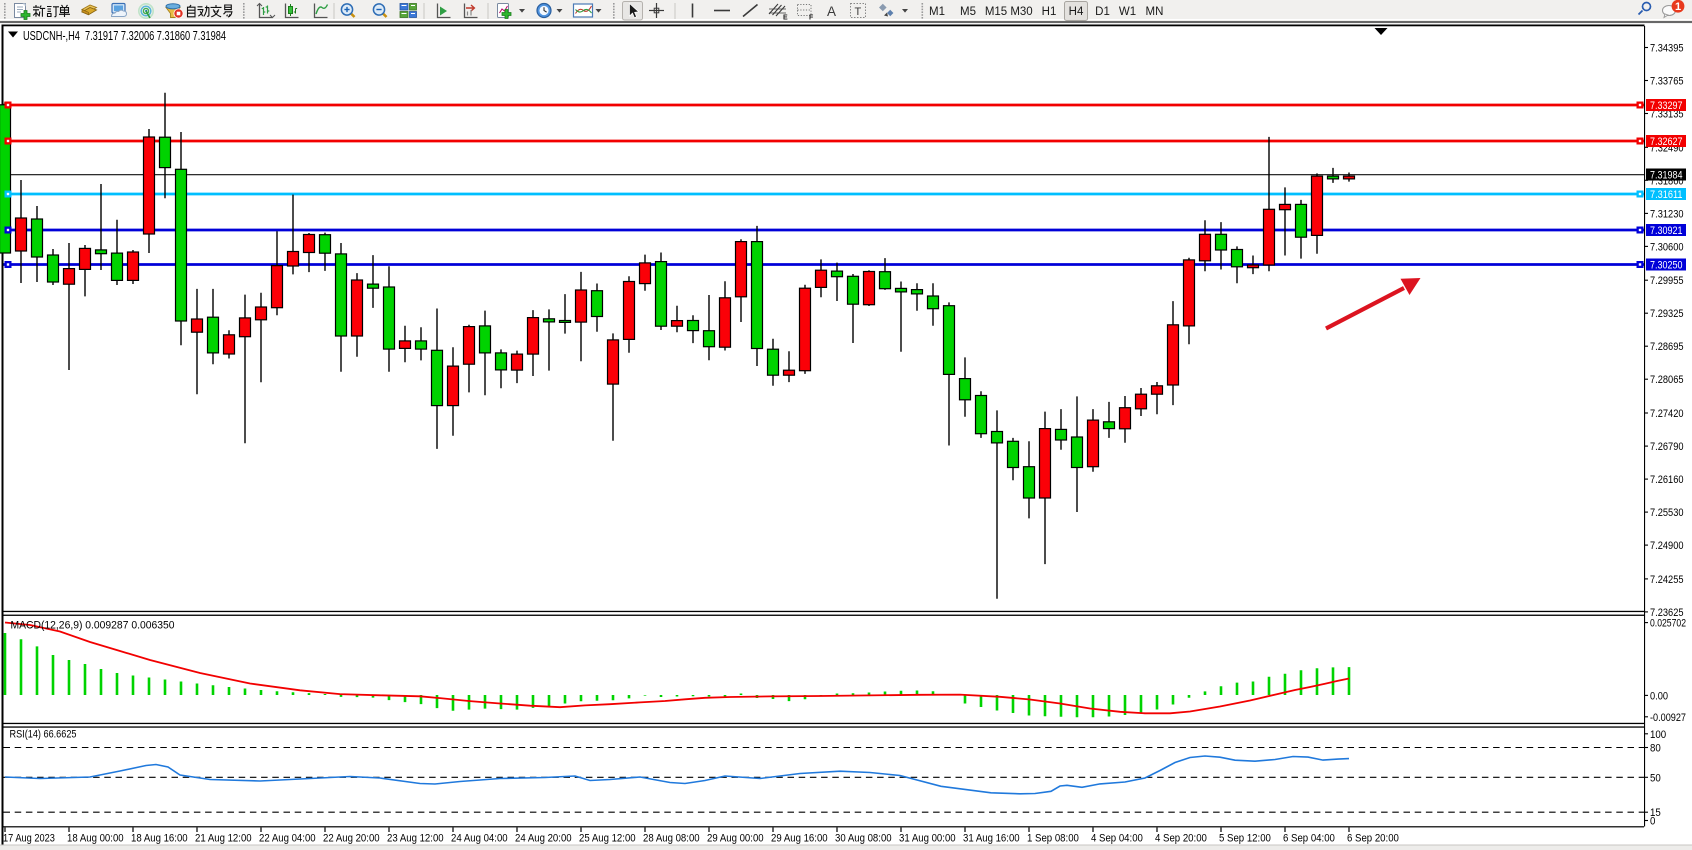 The image size is (1692, 850). What do you see at coordinates (927, 839) in the screenshot?
I see `svg-text: 31 Aug 00:00` at bounding box center [927, 839].